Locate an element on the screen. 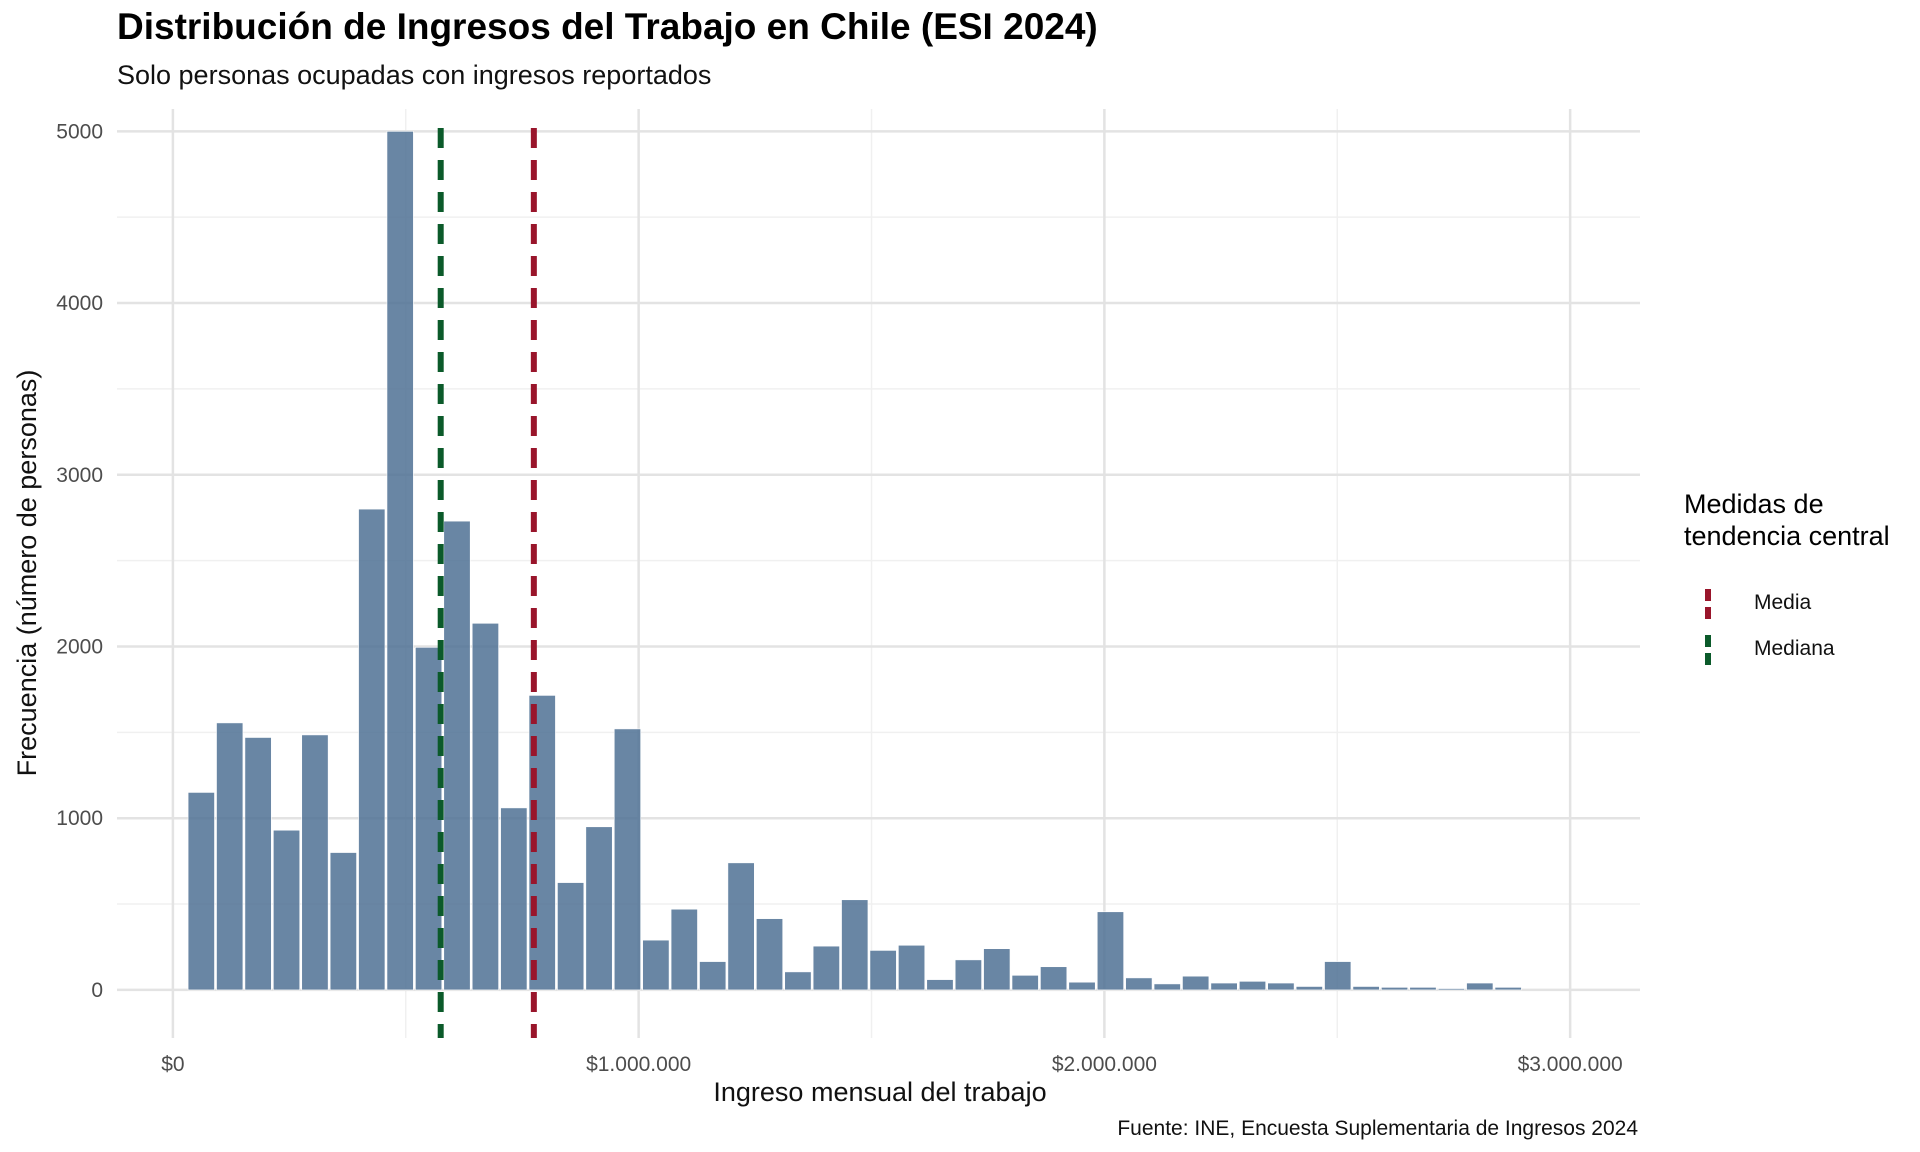 This screenshot has width=1920, height=1152. y-tick-label: 0 is located at coordinates (97, 990).